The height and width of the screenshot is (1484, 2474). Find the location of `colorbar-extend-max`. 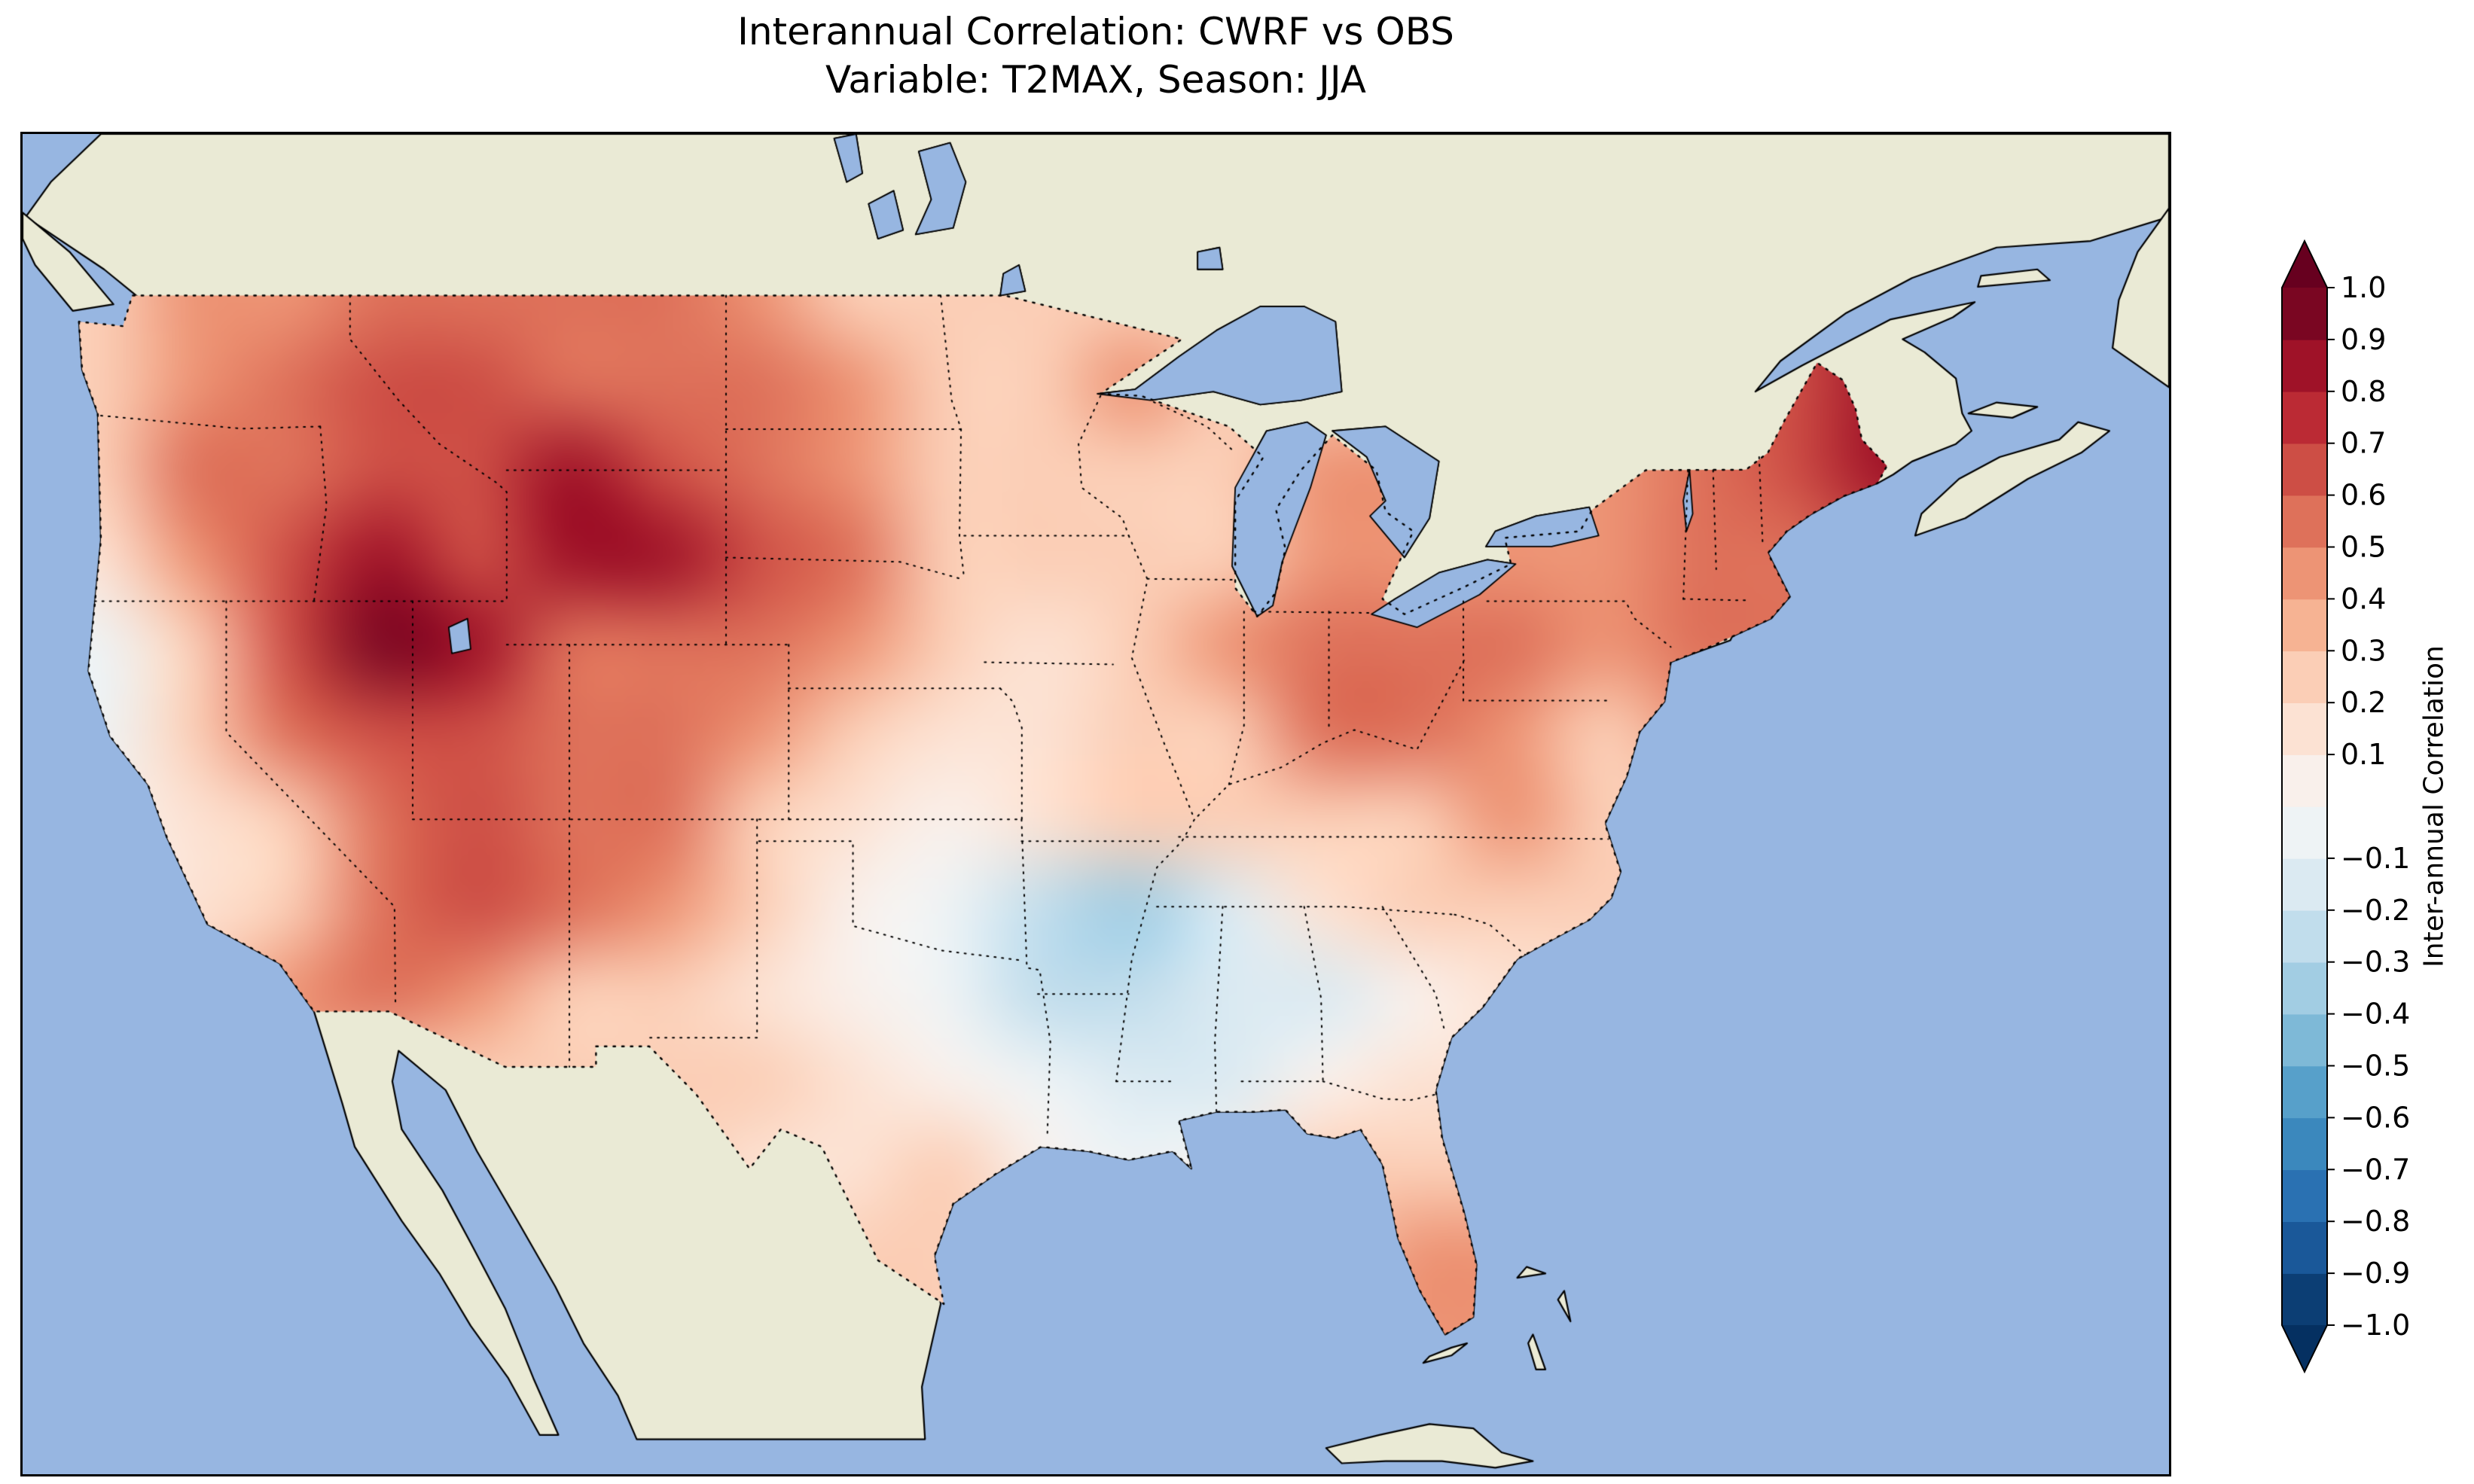

colorbar-extend-max is located at coordinates (2304, 264).